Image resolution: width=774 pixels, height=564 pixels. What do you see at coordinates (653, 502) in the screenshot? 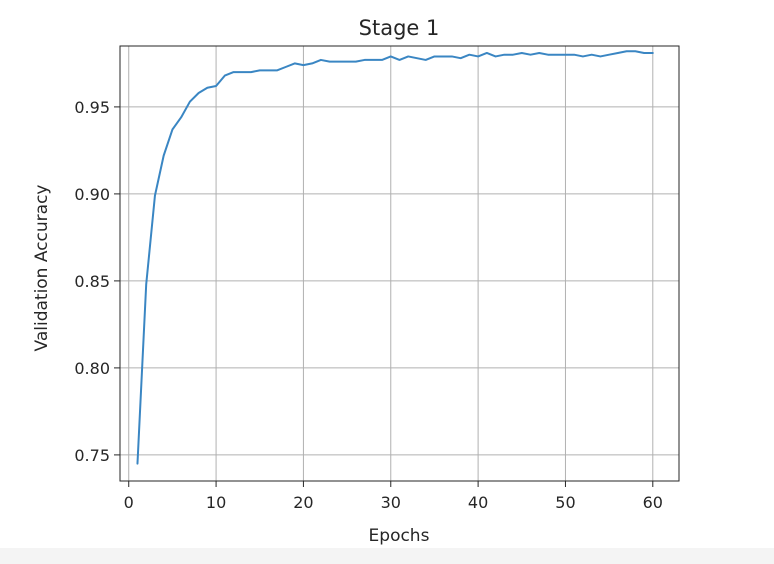
I see `x-tick-label: 60` at bounding box center [653, 502].